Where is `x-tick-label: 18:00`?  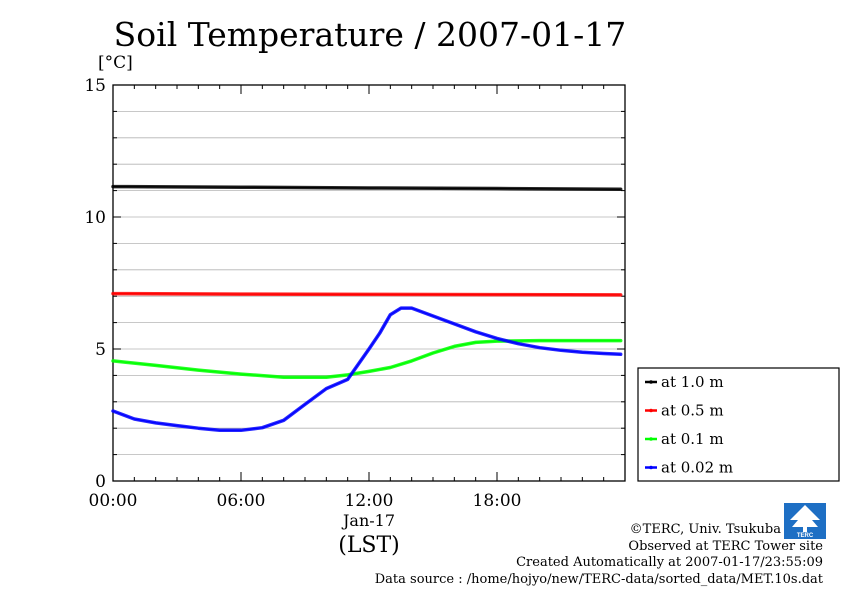
x-tick-label: 18:00 is located at coordinates (497, 501).